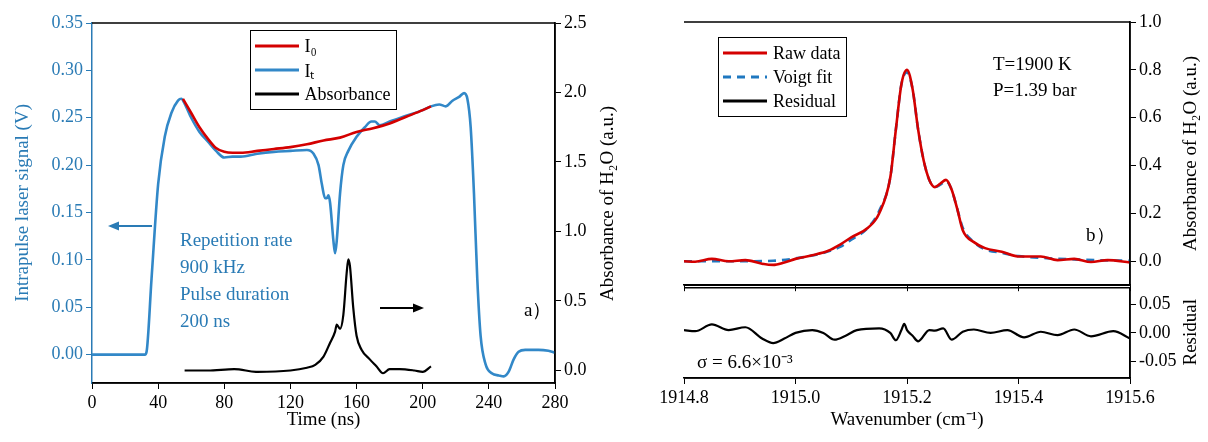 The image size is (1208, 442). What do you see at coordinates (606, 203) in the screenshot?
I see `y2-axis-title: Absorbance of H₂O (a.u.)` at bounding box center [606, 203].